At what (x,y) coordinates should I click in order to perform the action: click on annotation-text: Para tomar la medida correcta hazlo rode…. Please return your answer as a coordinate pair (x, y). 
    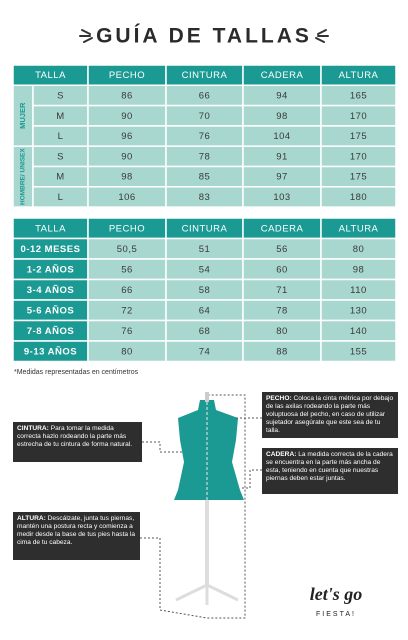
    Looking at the image, I should click on (75, 436).